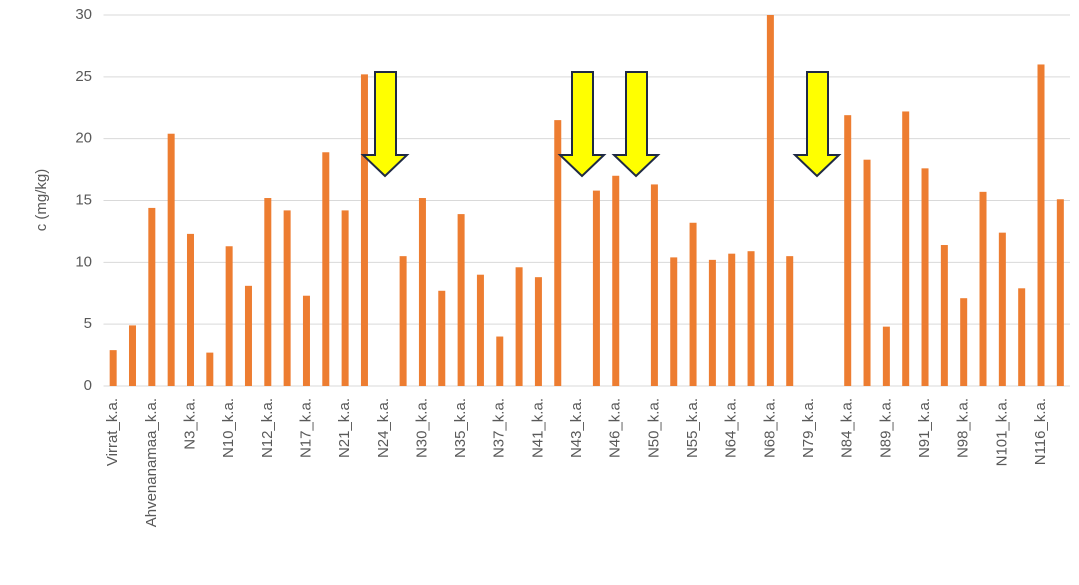 The width and height of the screenshot is (1079, 585). I want to click on y-tick-label: 15, so click(83, 199).